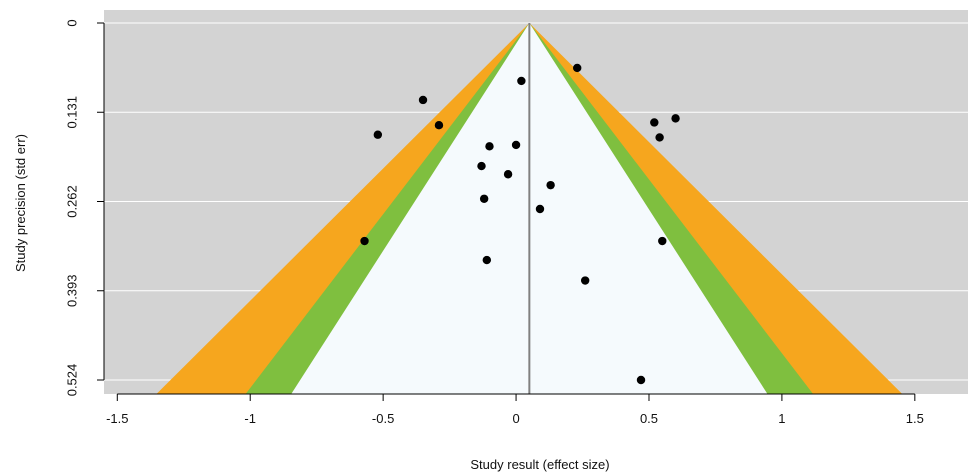 The height and width of the screenshot is (474, 972). I want to click on x-tick-label-4: 0.5, so click(649, 418).